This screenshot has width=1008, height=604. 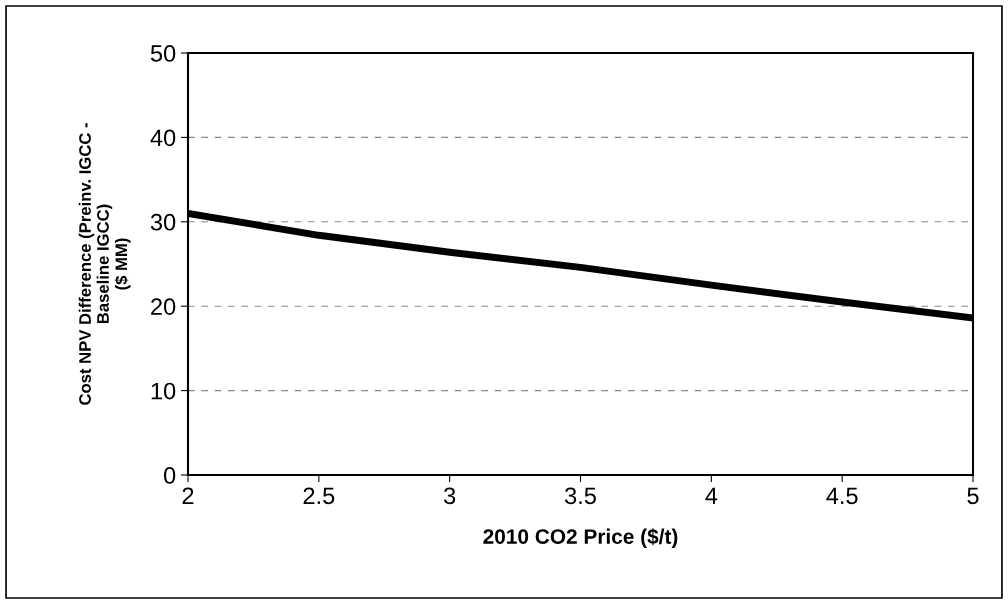 What do you see at coordinates (169, 475) in the screenshot?
I see `y-tick-label: 0` at bounding box center [169, 475].